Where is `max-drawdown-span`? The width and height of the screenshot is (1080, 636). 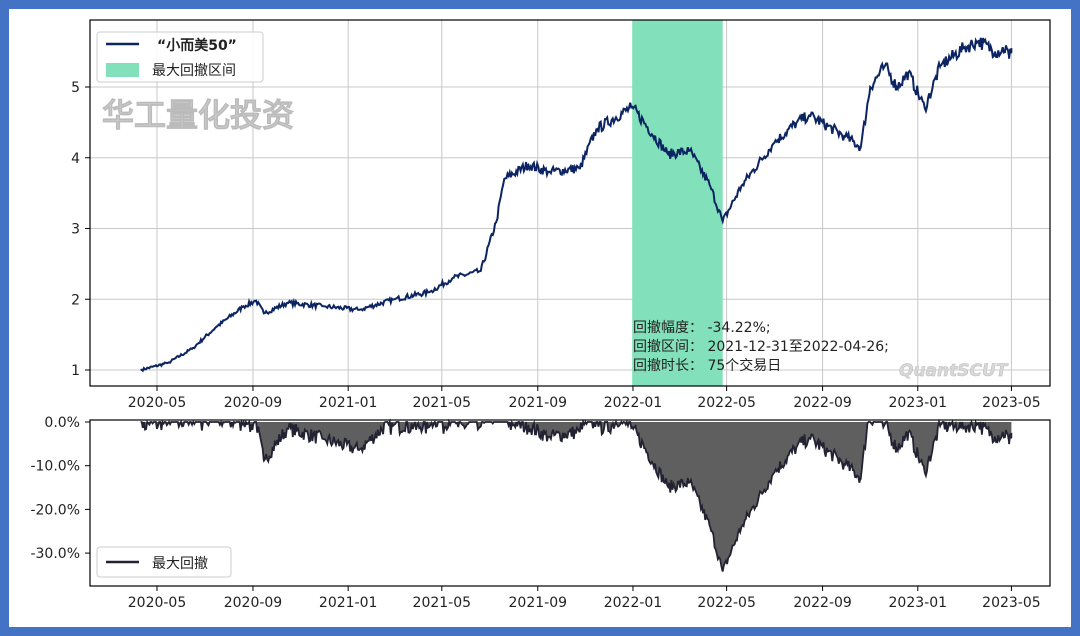 max-drawdown-span is located at coordinates (677, 203).